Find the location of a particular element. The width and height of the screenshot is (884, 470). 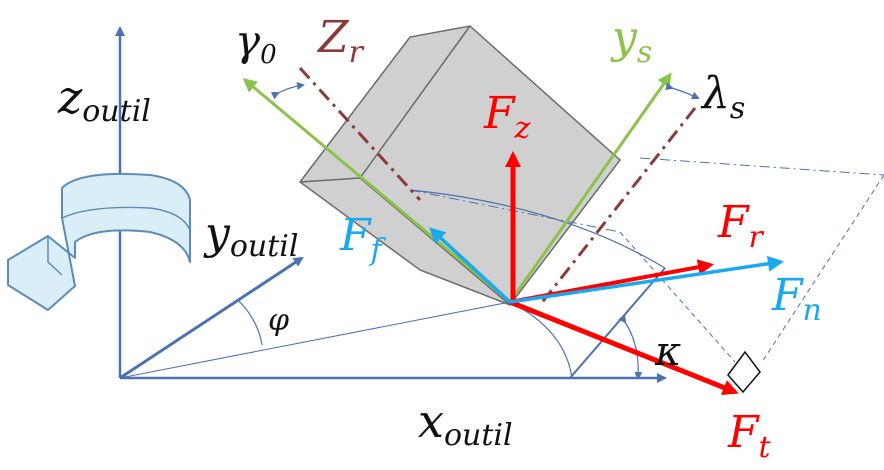

z-tool-label: zoutil is located at coordinates (104, 99).